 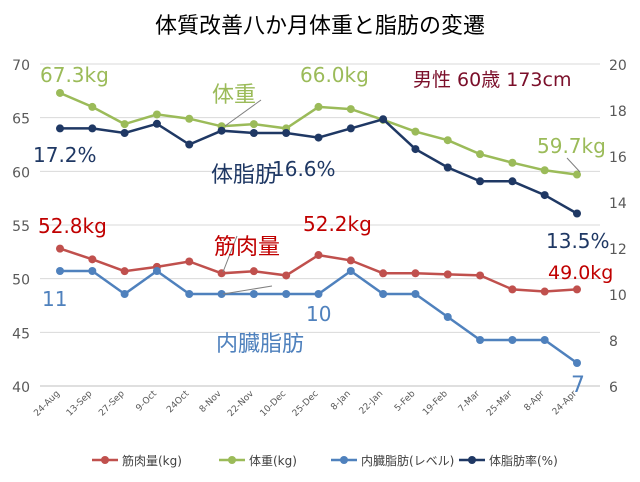 What do you see at coordinates (337, 224) in the screenshot?
I see `annotation-muscle-mid: 52.2kg` at bounding box center [337, 224].